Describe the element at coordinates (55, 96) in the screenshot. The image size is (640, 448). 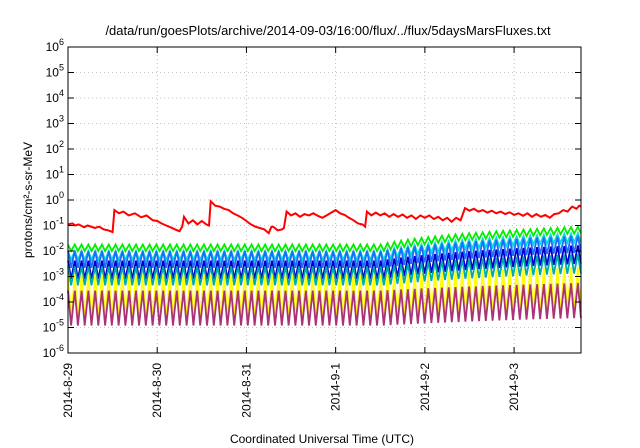
I see `y-tick-label: 10⁴` at that location.